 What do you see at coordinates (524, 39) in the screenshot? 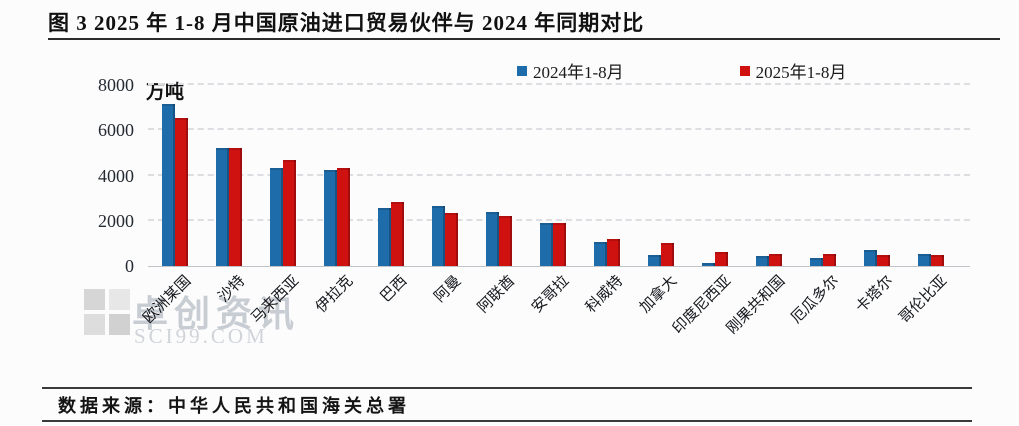
I see `title-underline` at bounding box center [524, 39].